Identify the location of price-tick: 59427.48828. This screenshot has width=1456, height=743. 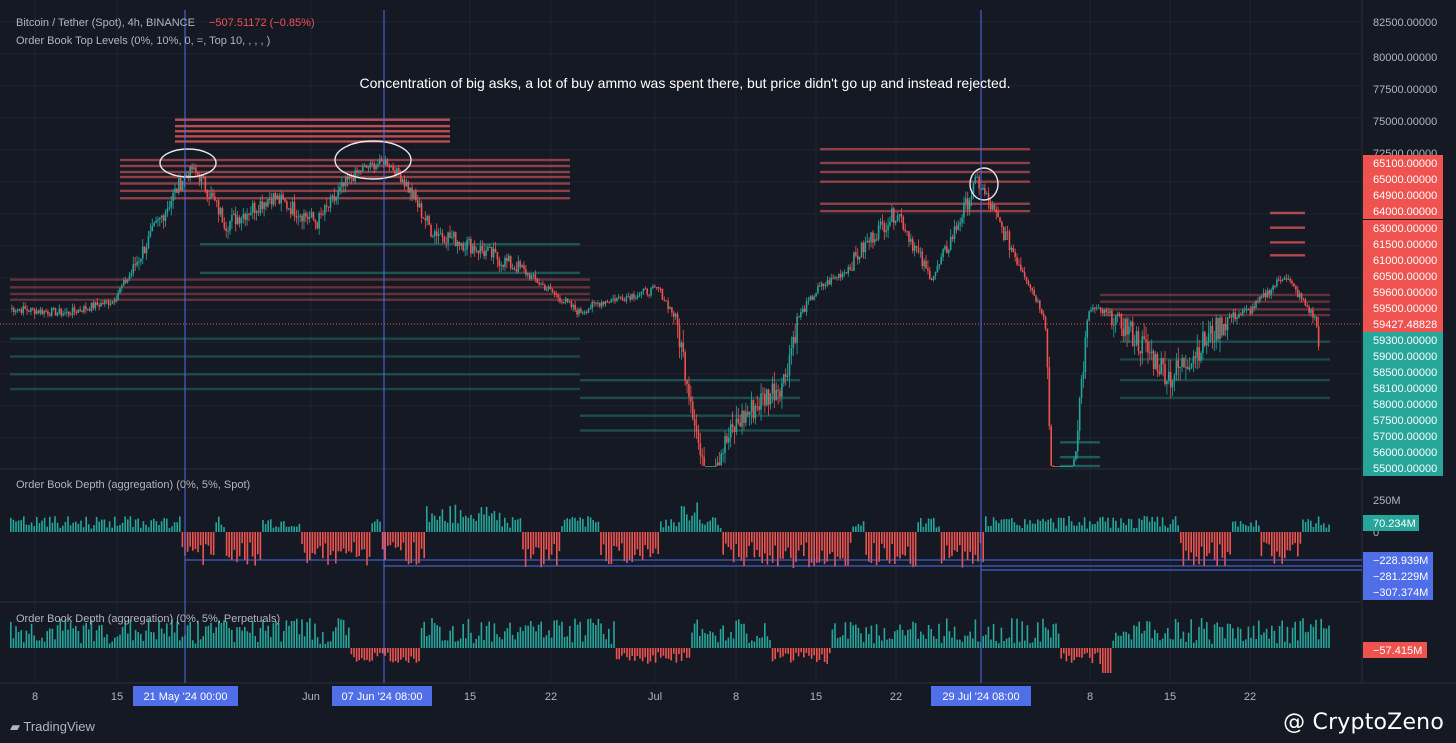
(1403, 324).